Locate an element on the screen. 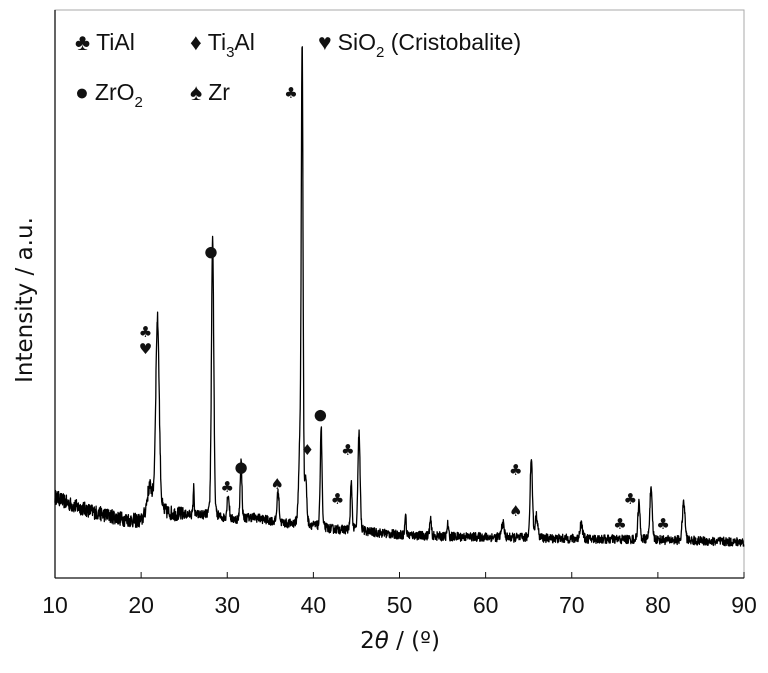 The height and width of the screenshot is (673, 768). x-ticks: 10 20 30 40 50 60 70 80 90 is located at coordinates (399, 595).